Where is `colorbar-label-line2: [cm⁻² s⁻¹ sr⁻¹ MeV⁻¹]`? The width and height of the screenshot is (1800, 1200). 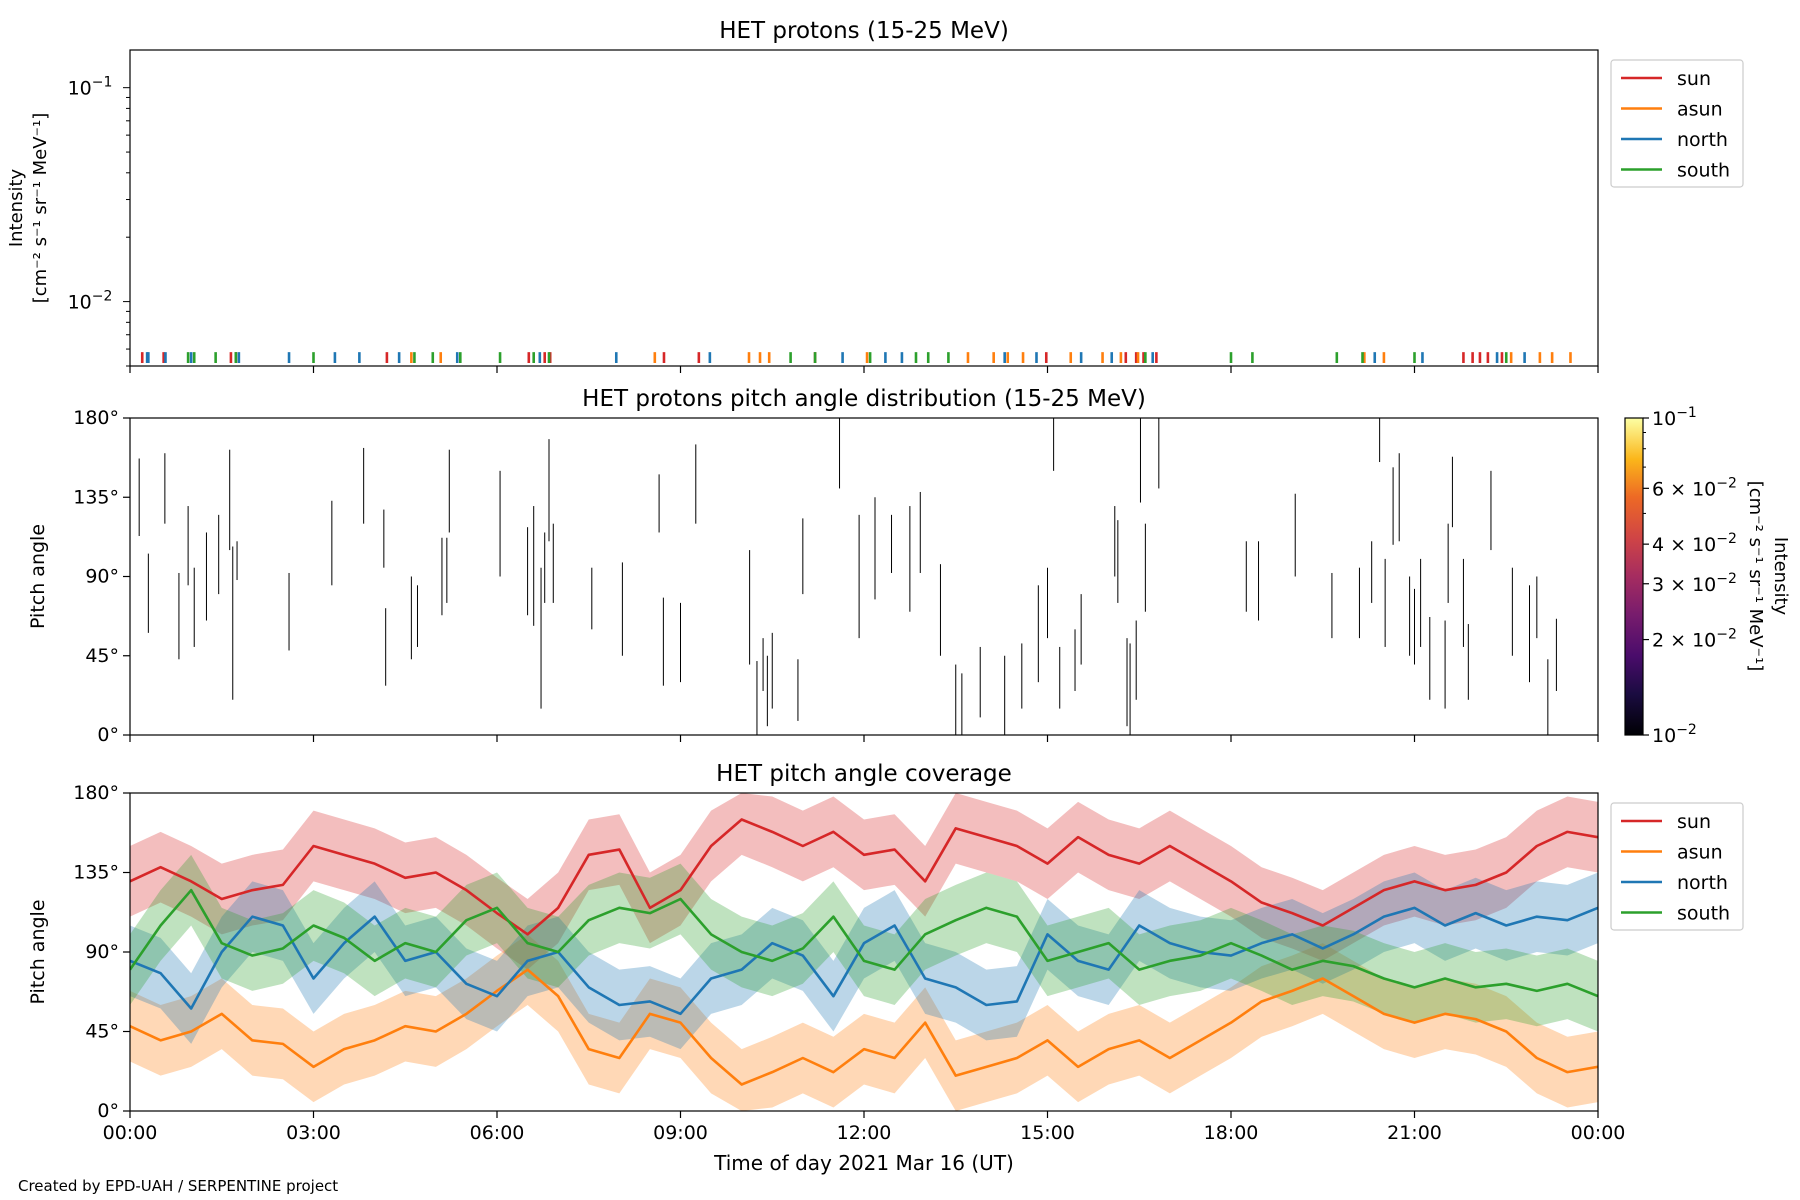
colorbar-label-line2: [cm⁻² s⁻¹ sr⁻¹ MeV⁻¹] is located at coordinates (1755, 576).